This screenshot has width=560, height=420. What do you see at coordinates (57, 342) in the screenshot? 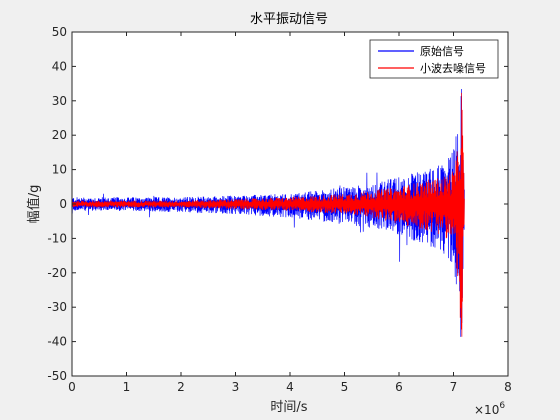
I see `y-tick-label: -40` at bounding box center [57, 342].